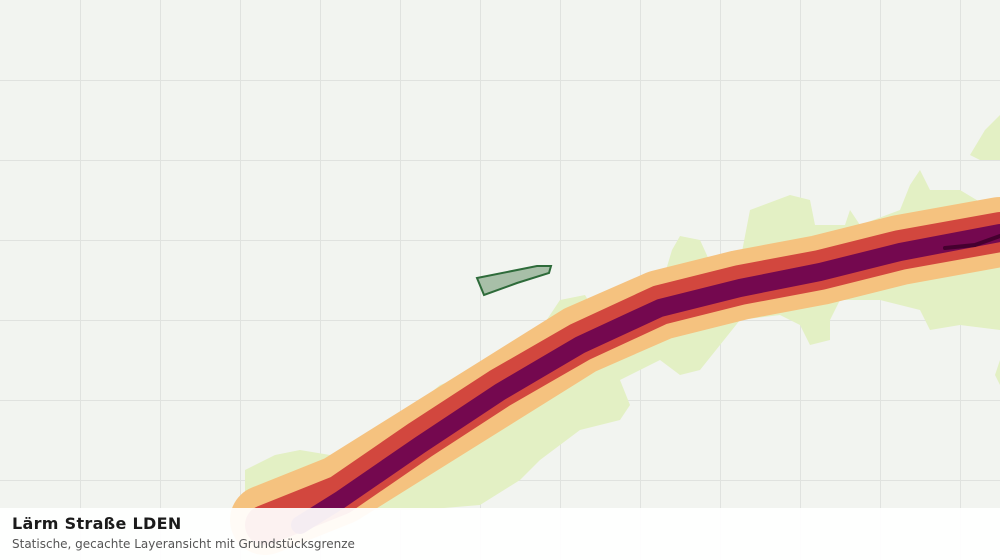 Image resolution: width=1000 pixels, height=560 pixels. Describe the element at coordinates (97, 523) in the screenshot. I see `layer-title: Lärm Straße LDEN` at that location.